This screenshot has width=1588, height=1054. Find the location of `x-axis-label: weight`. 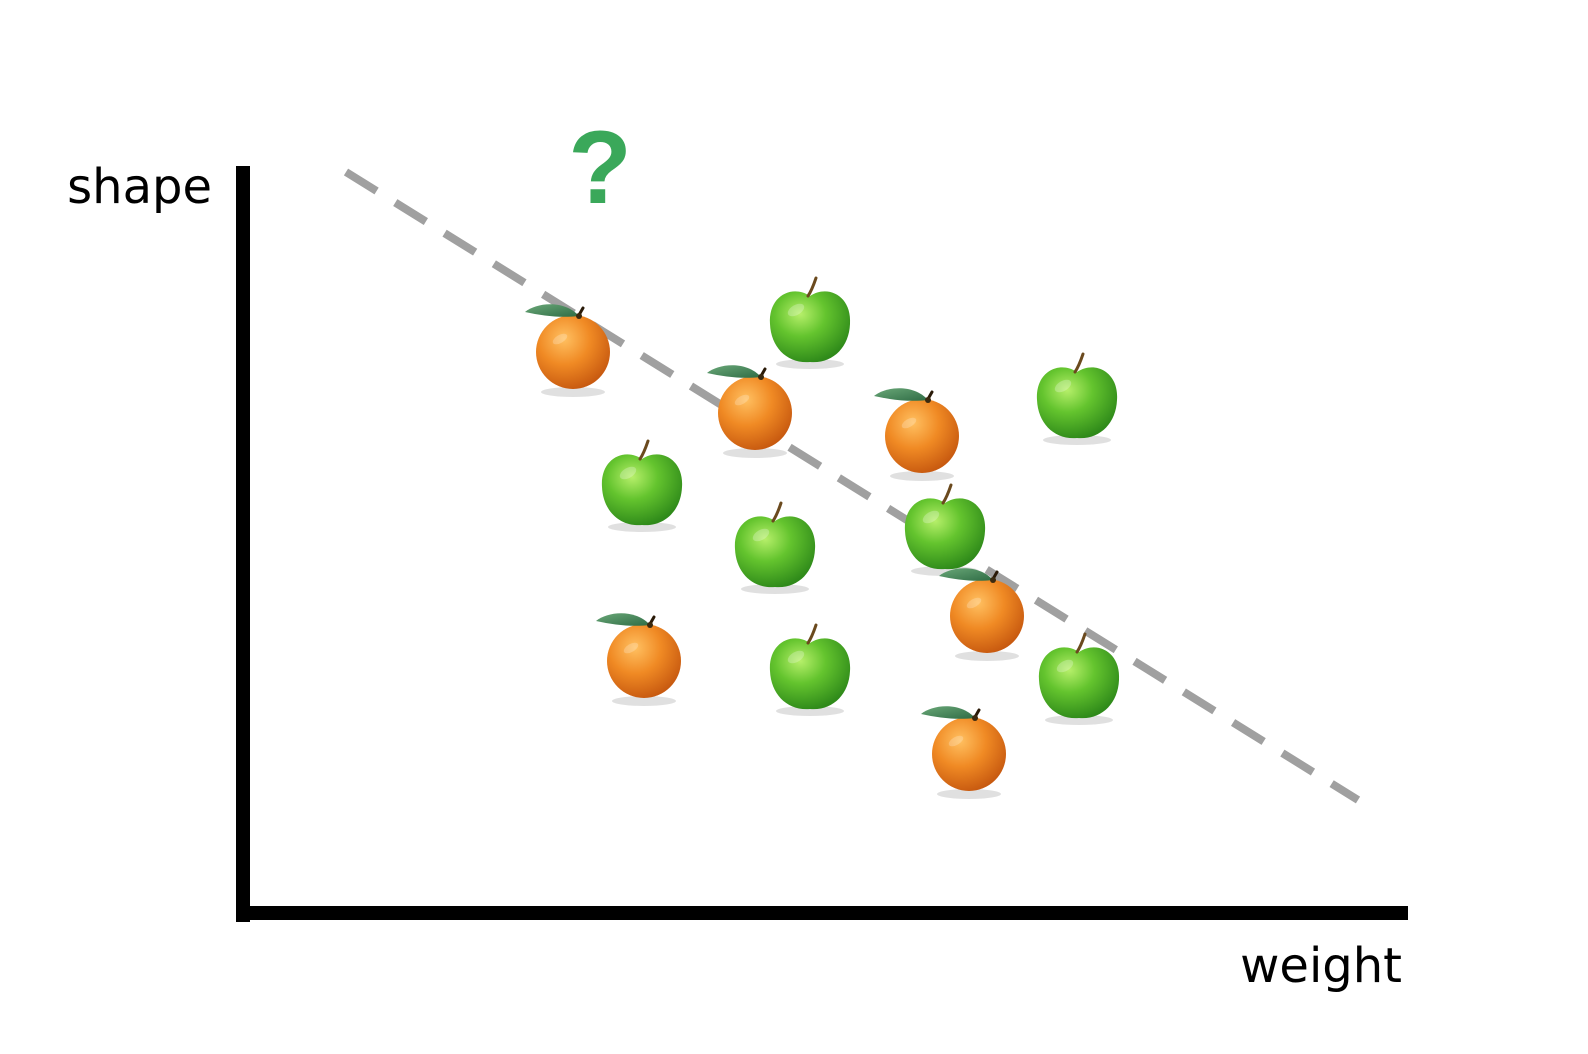

x-axis-label: weight is located at coordinates (1321, 966).